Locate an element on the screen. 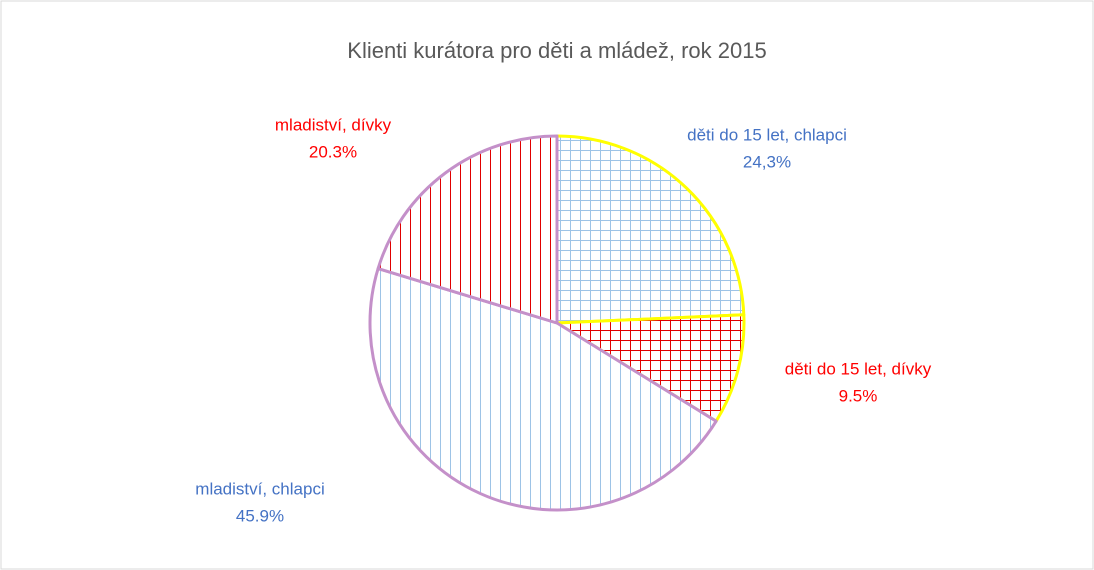 This screenshot has height=570, width=1094. slice-category-label: mladiství, chlapci is located at coordinates (259, 488).